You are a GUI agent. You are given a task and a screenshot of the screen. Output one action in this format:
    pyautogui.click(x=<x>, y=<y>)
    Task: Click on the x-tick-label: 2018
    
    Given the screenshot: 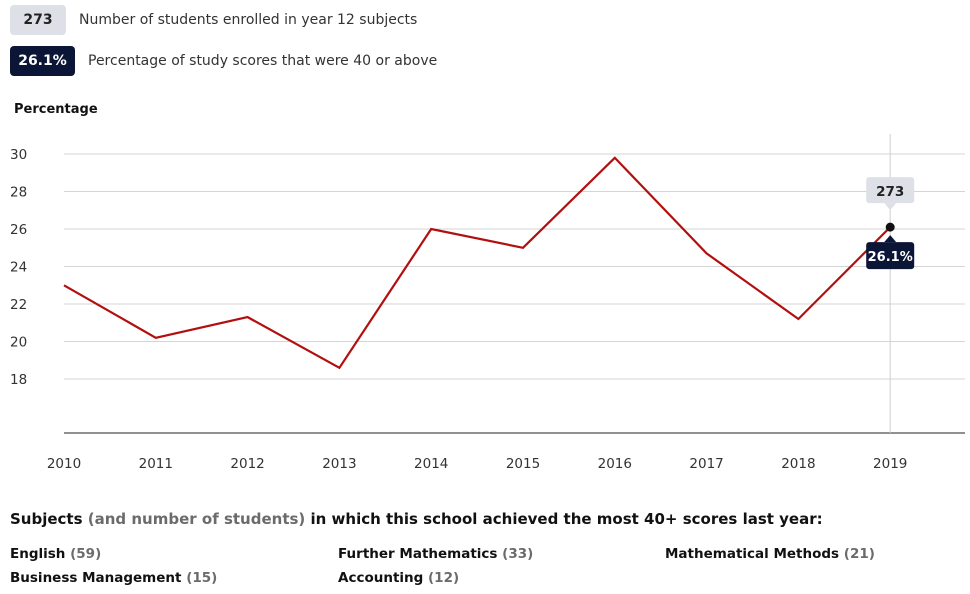 What is the action you would take?
    pyautogui.click(x=798, y=464)
    